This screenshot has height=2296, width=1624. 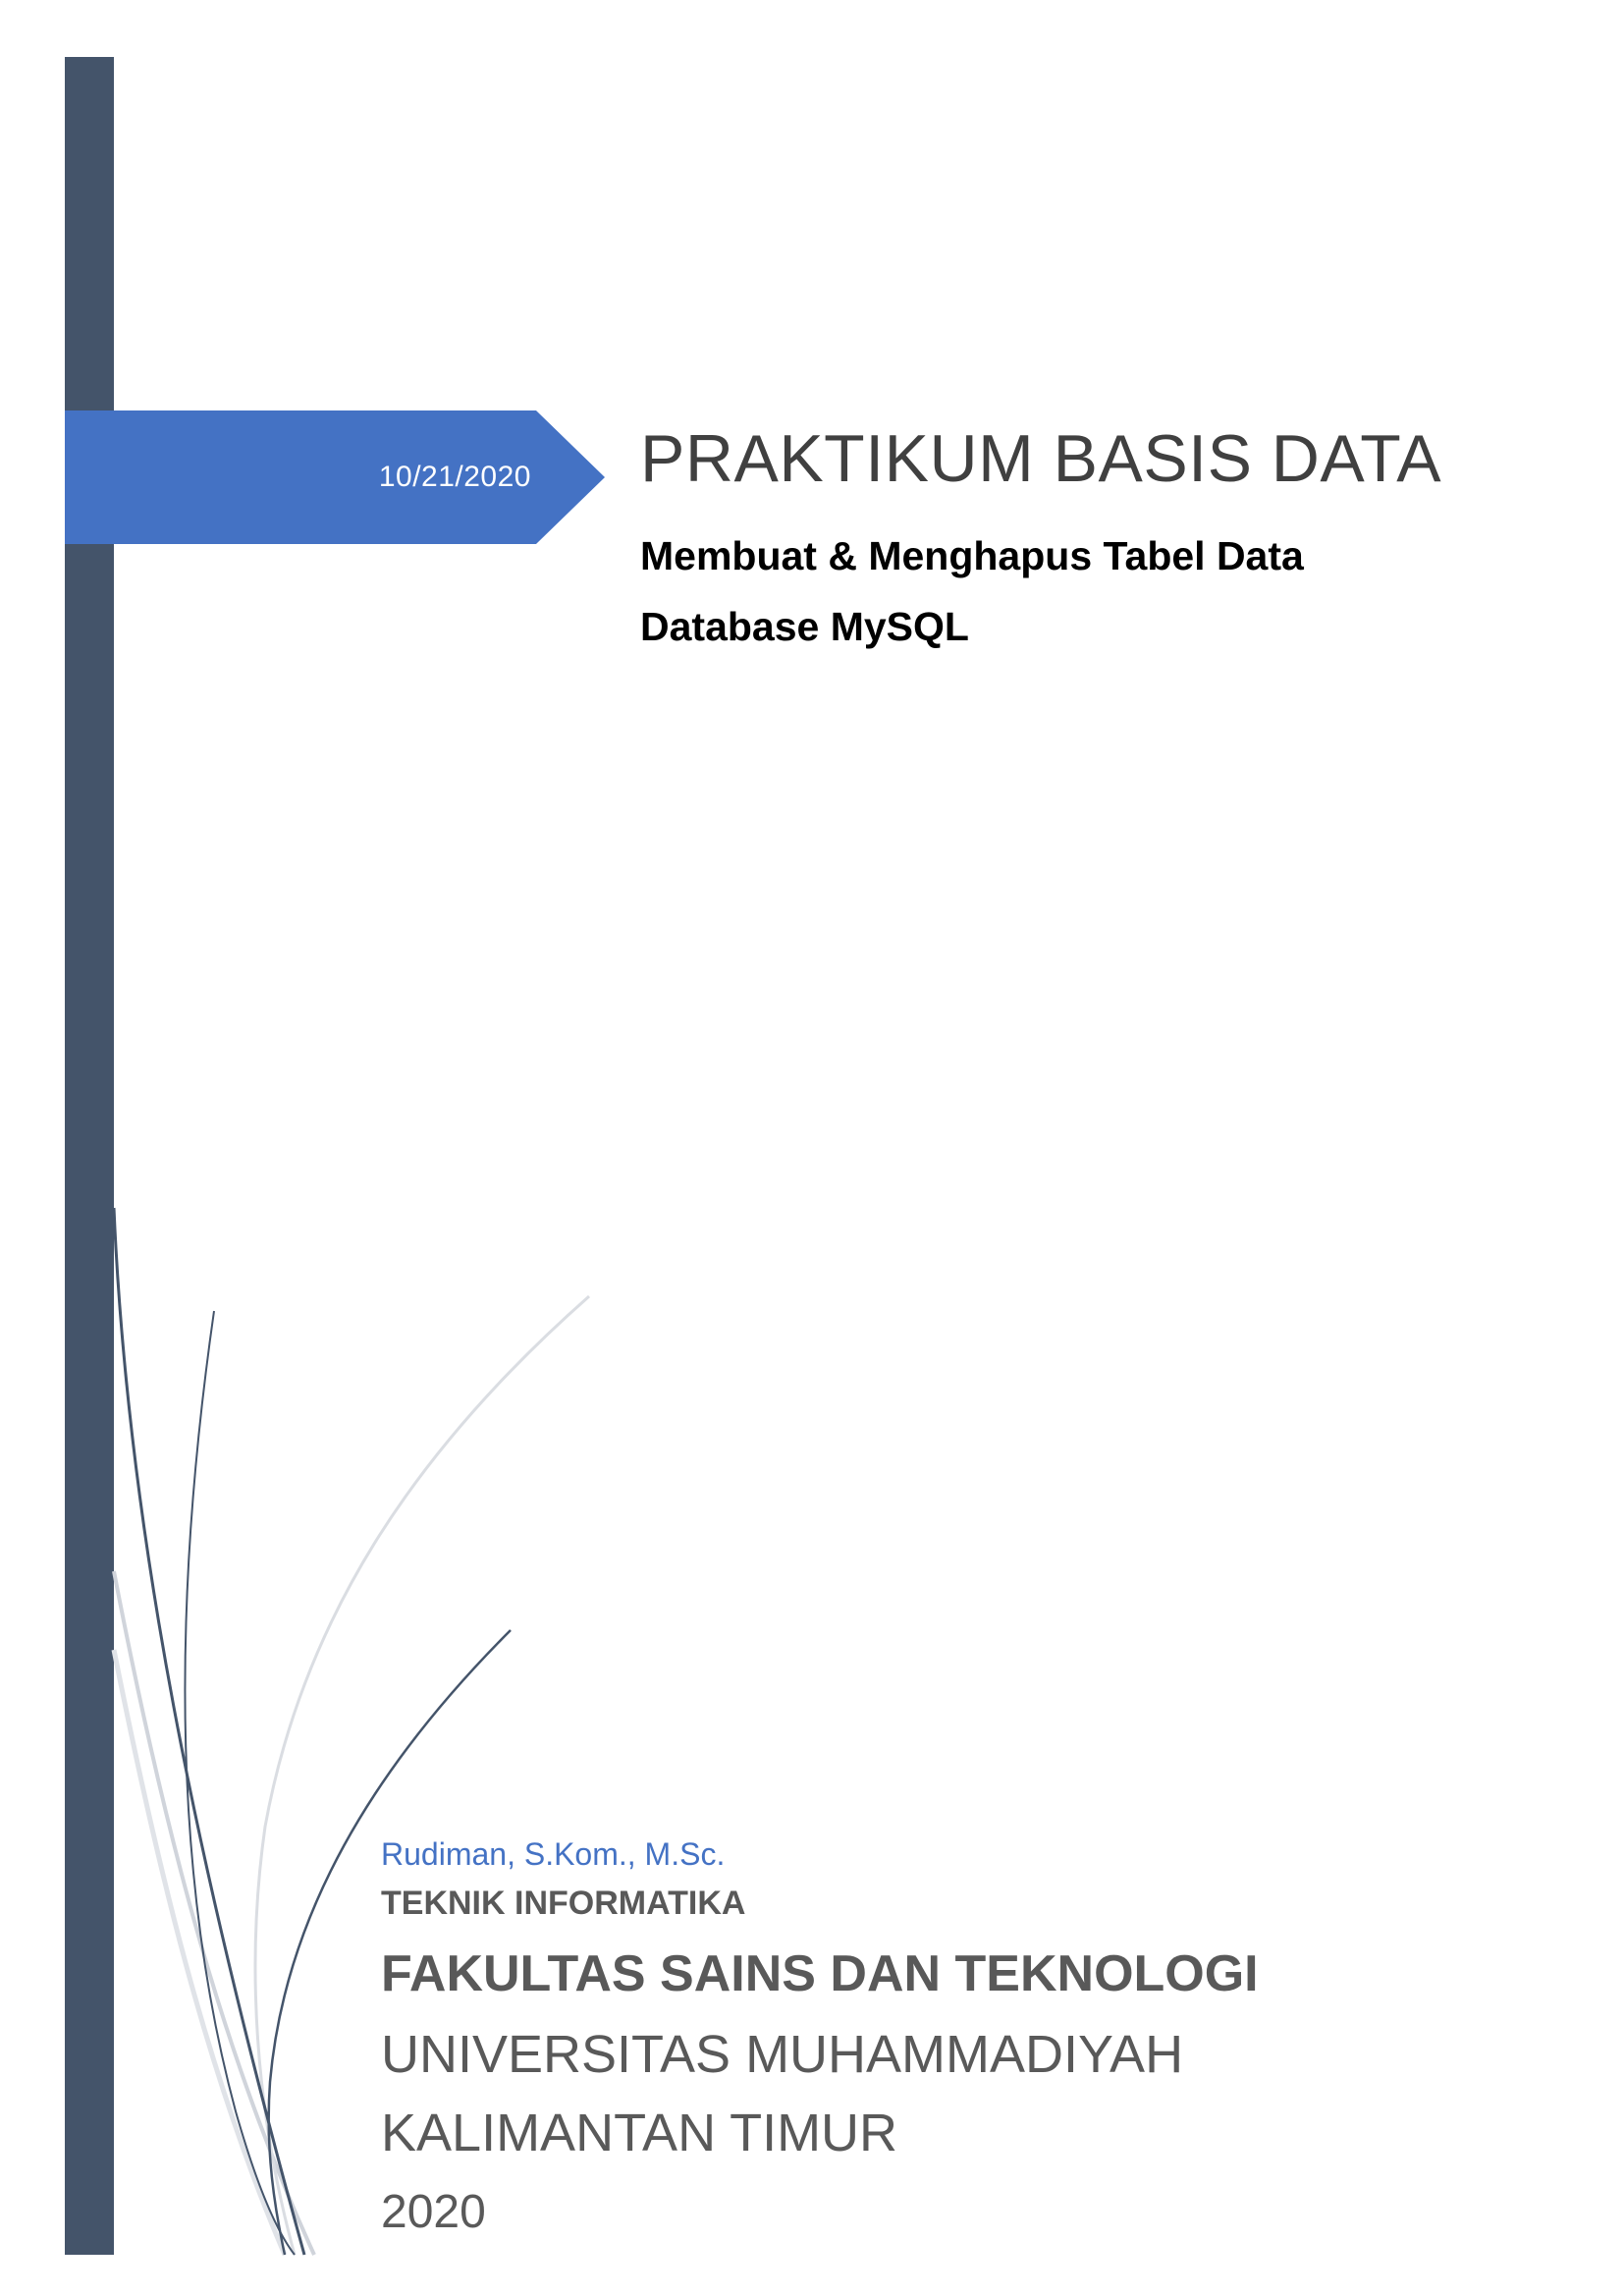 I want to click on department: TEKNIK INFORMATIKA, so click(x=563, y=1903).